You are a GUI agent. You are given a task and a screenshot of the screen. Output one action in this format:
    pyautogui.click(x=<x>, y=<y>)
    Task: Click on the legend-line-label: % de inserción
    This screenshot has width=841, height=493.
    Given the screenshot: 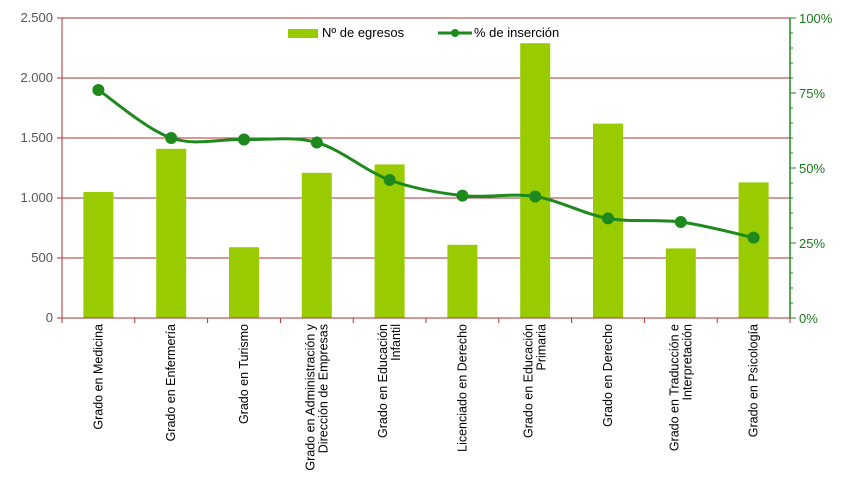 What is the action you would take?
    pyautogui.click(x=516, y=32)
    